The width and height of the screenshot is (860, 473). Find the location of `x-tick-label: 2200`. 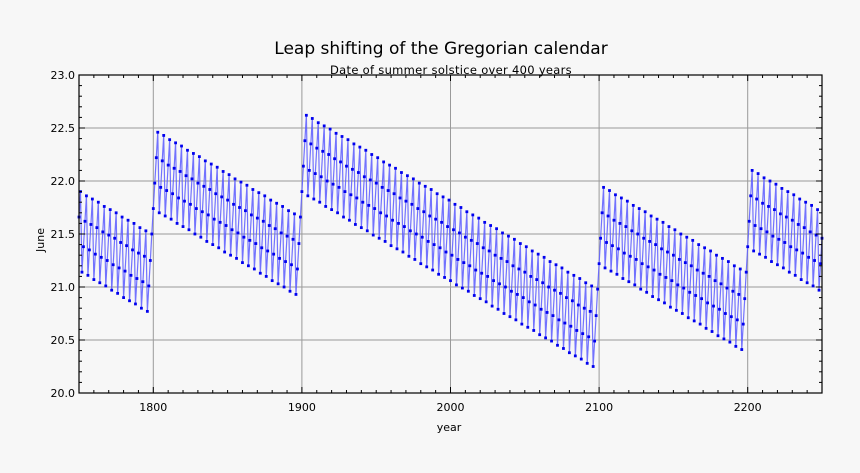

x-tick-label: 2200 is located at coordinates (748, 407).